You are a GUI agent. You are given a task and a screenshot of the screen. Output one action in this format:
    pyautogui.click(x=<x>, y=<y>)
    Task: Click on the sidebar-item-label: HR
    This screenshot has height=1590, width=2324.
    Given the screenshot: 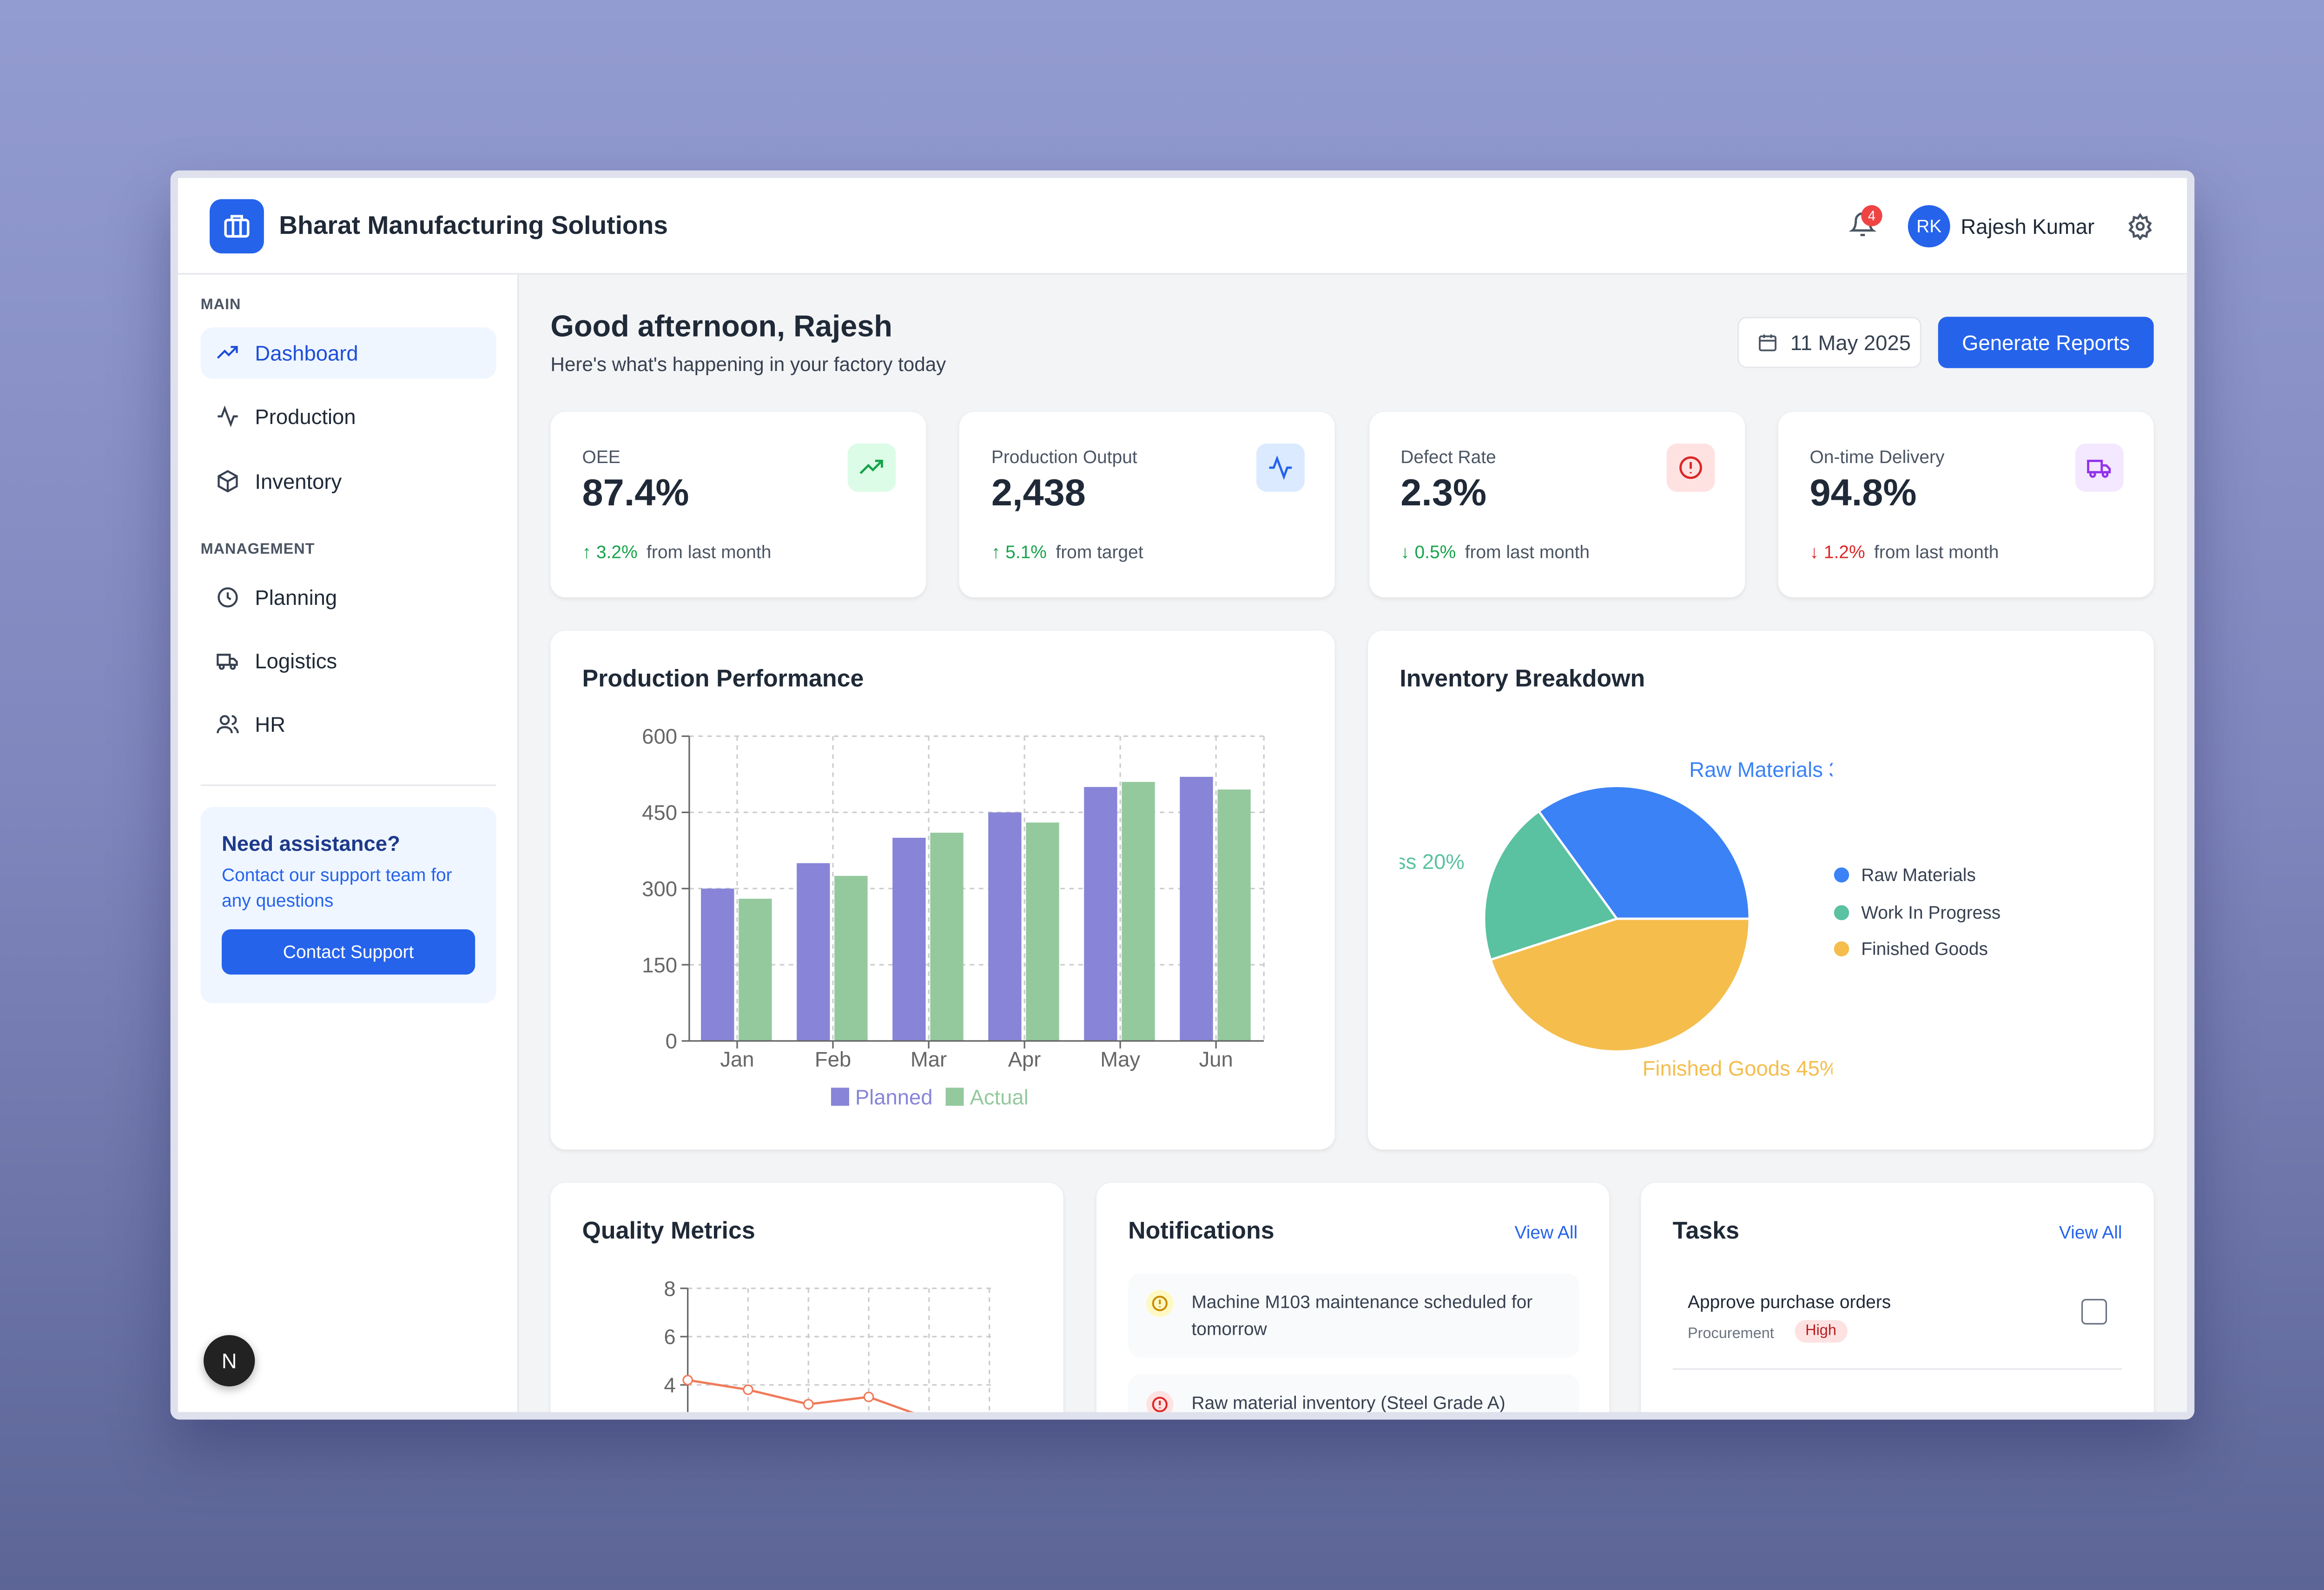 What is the action you would take?
    pyautogui.click(x=270, y=724)
    